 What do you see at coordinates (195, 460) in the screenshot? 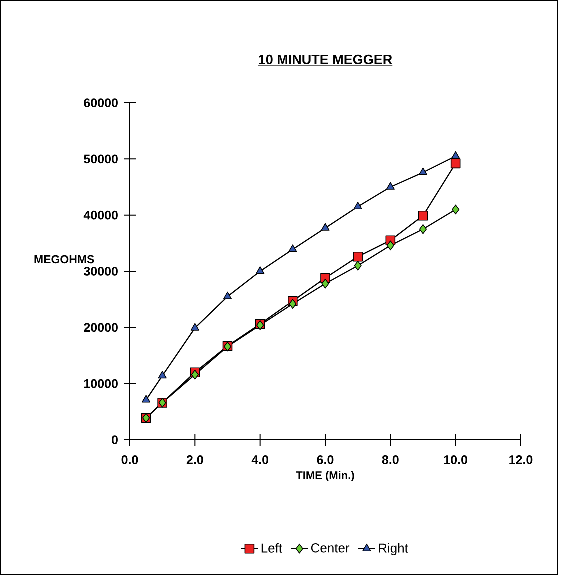
I see `x-tick-label: 2.0` at bounding box center [195, 460].